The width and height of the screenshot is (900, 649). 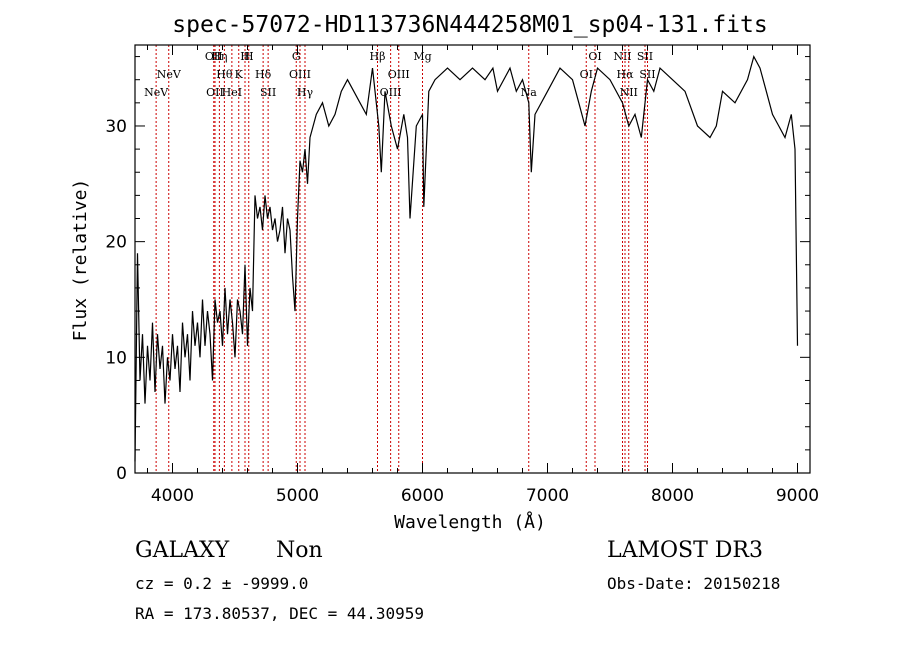 What do you see at coordinates (299, 550) in the screenshot?
I see `object-subclass: Non` at bounding box center [299, 550].